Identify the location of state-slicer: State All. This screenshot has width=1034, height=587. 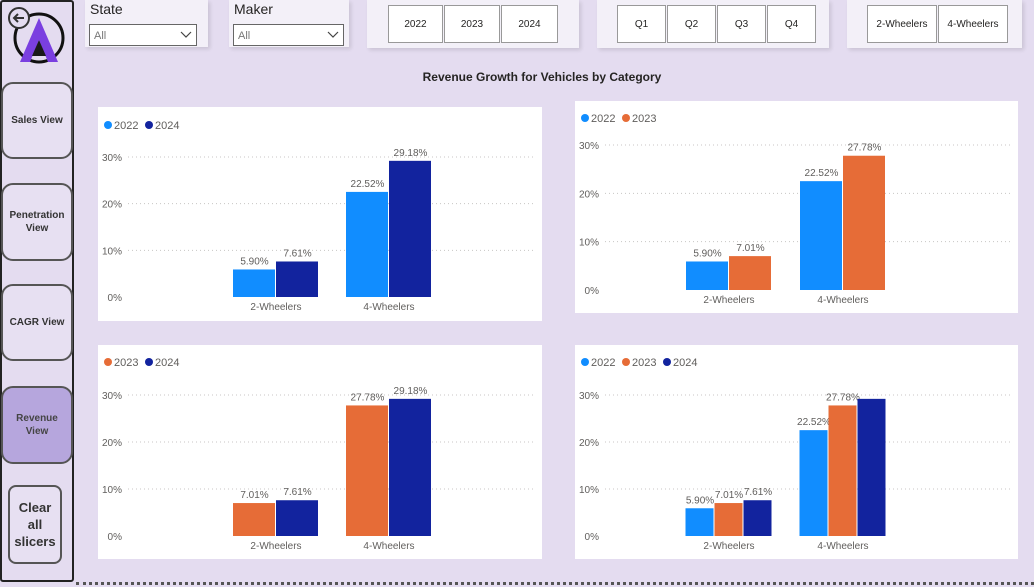
(146, 23).